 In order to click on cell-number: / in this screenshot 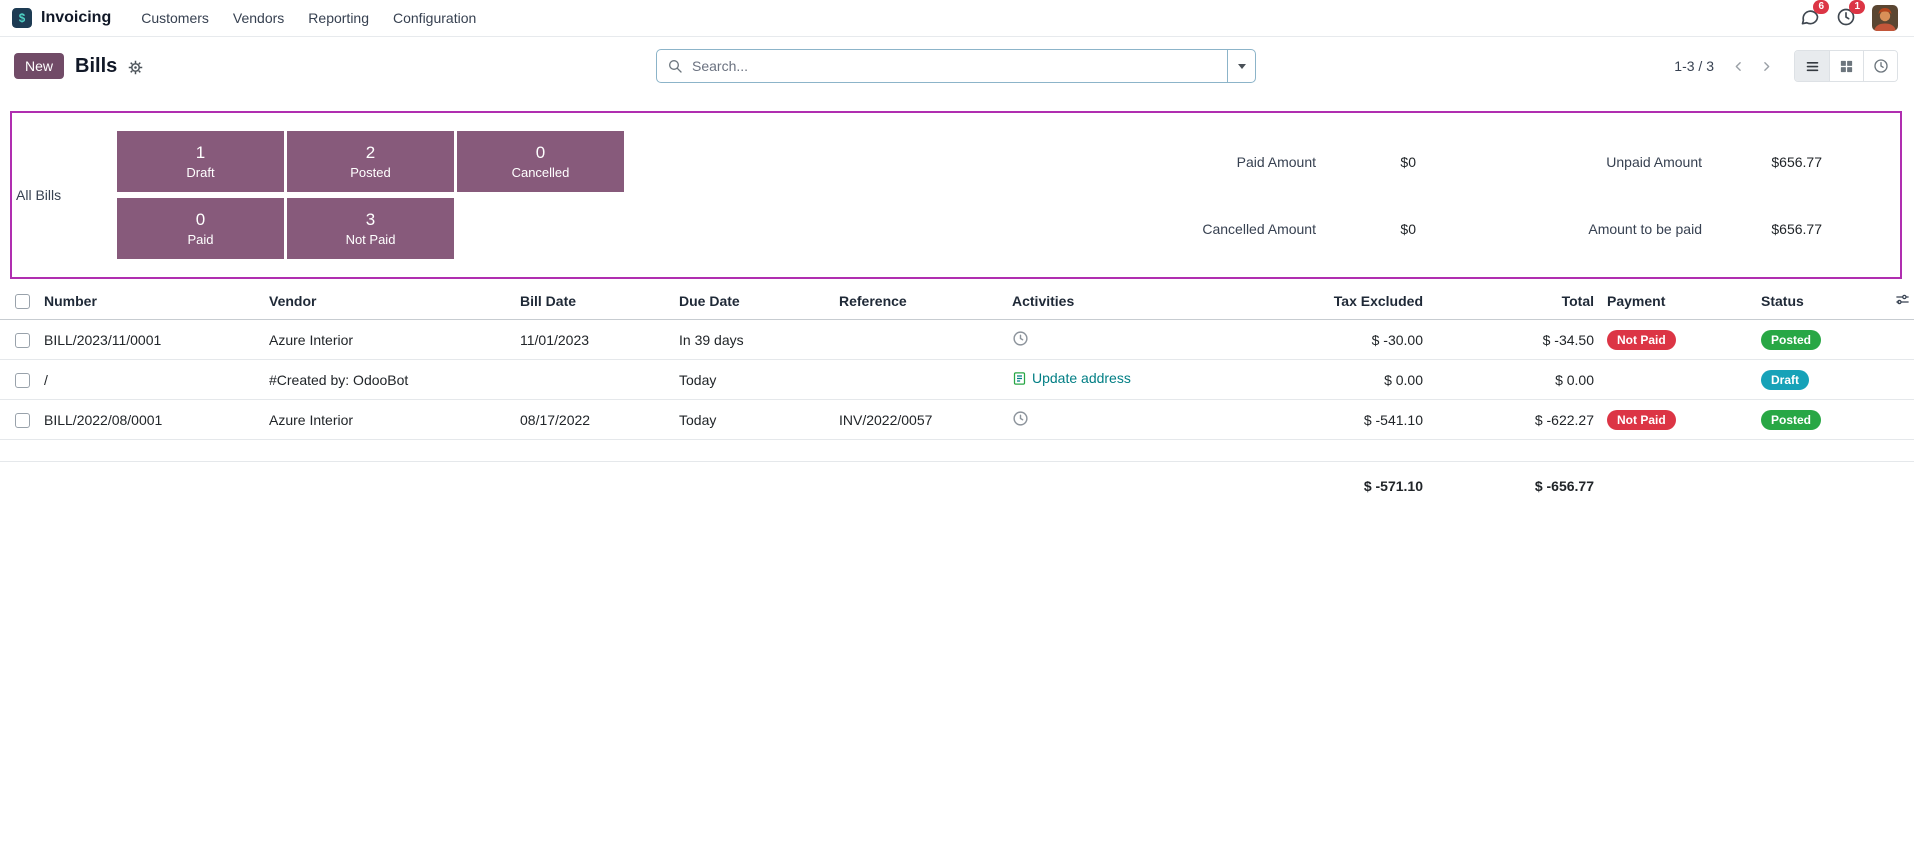, I will do `click(156, 379)`.